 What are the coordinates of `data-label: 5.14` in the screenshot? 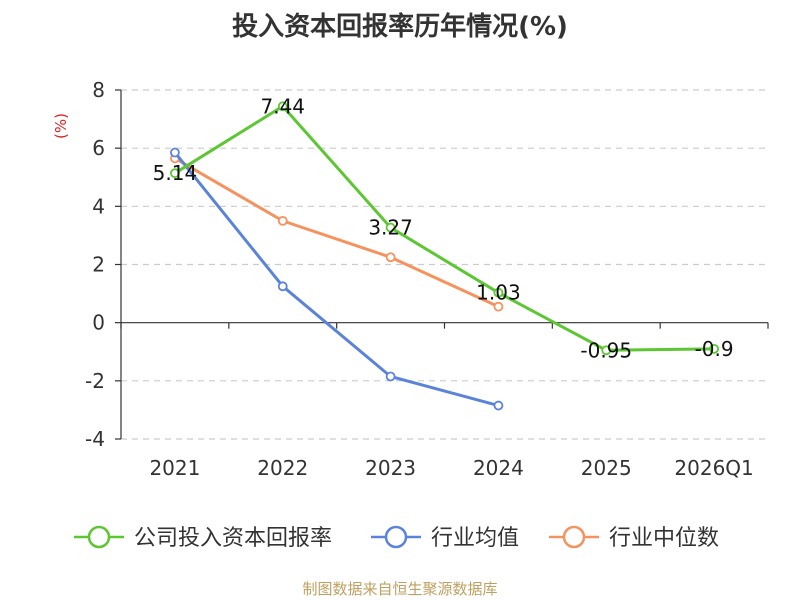 It's located at (175, 173).